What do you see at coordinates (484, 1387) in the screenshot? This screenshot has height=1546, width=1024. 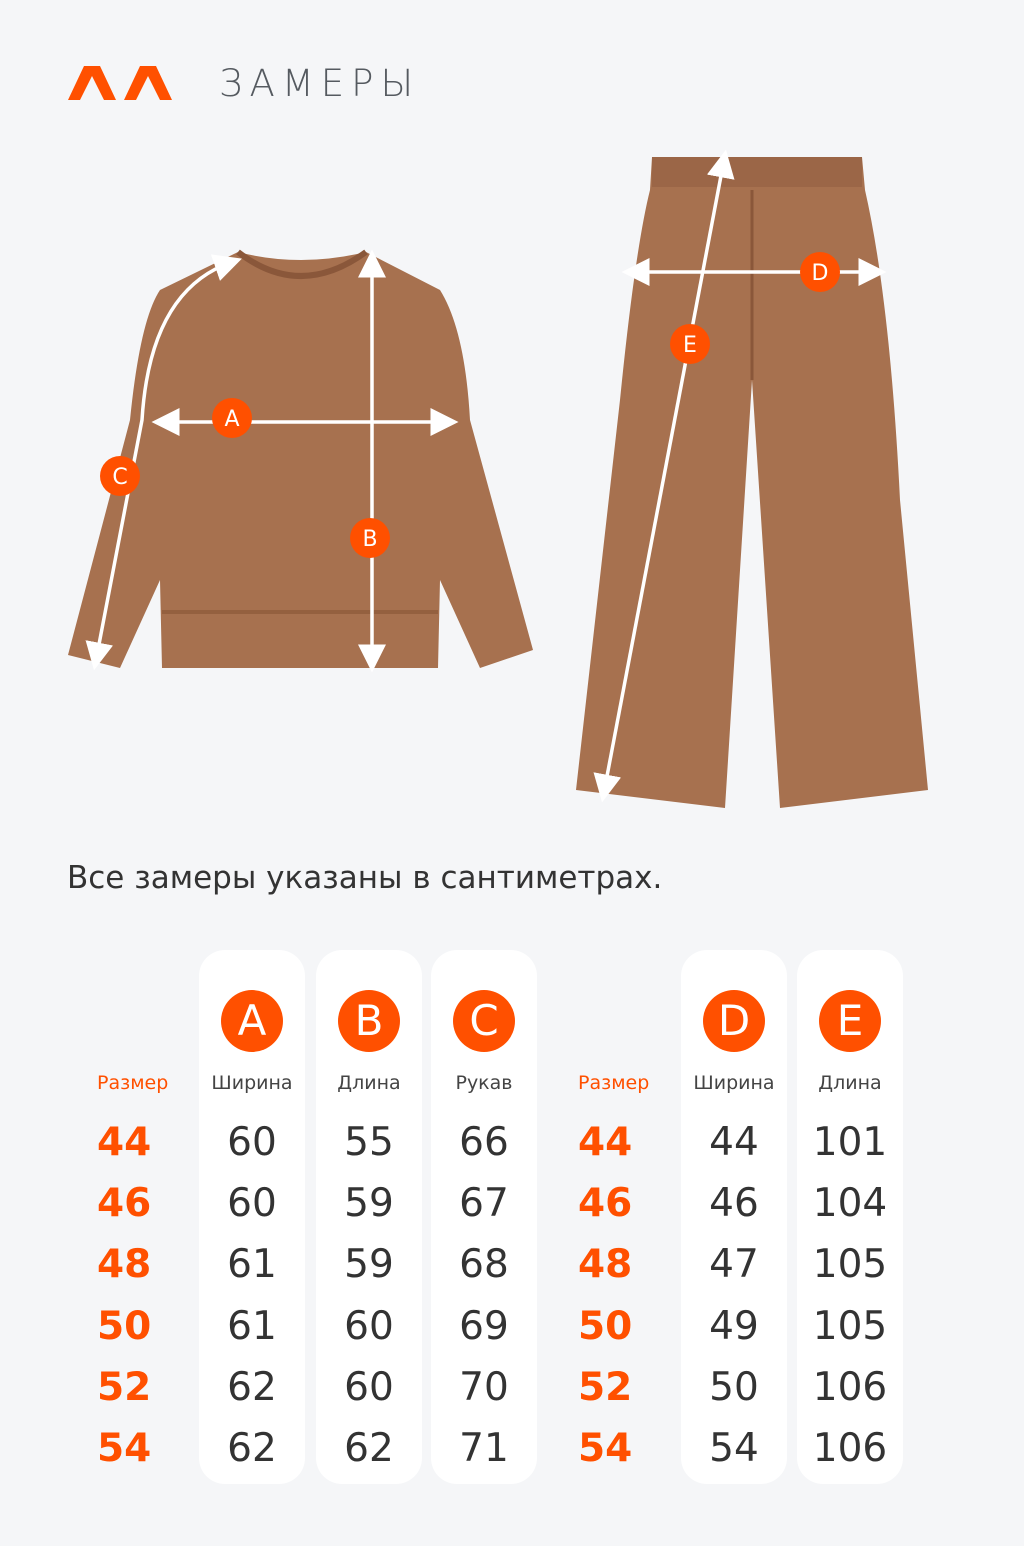 I see `measure-value: 70` at bounding box center [484, 1387].